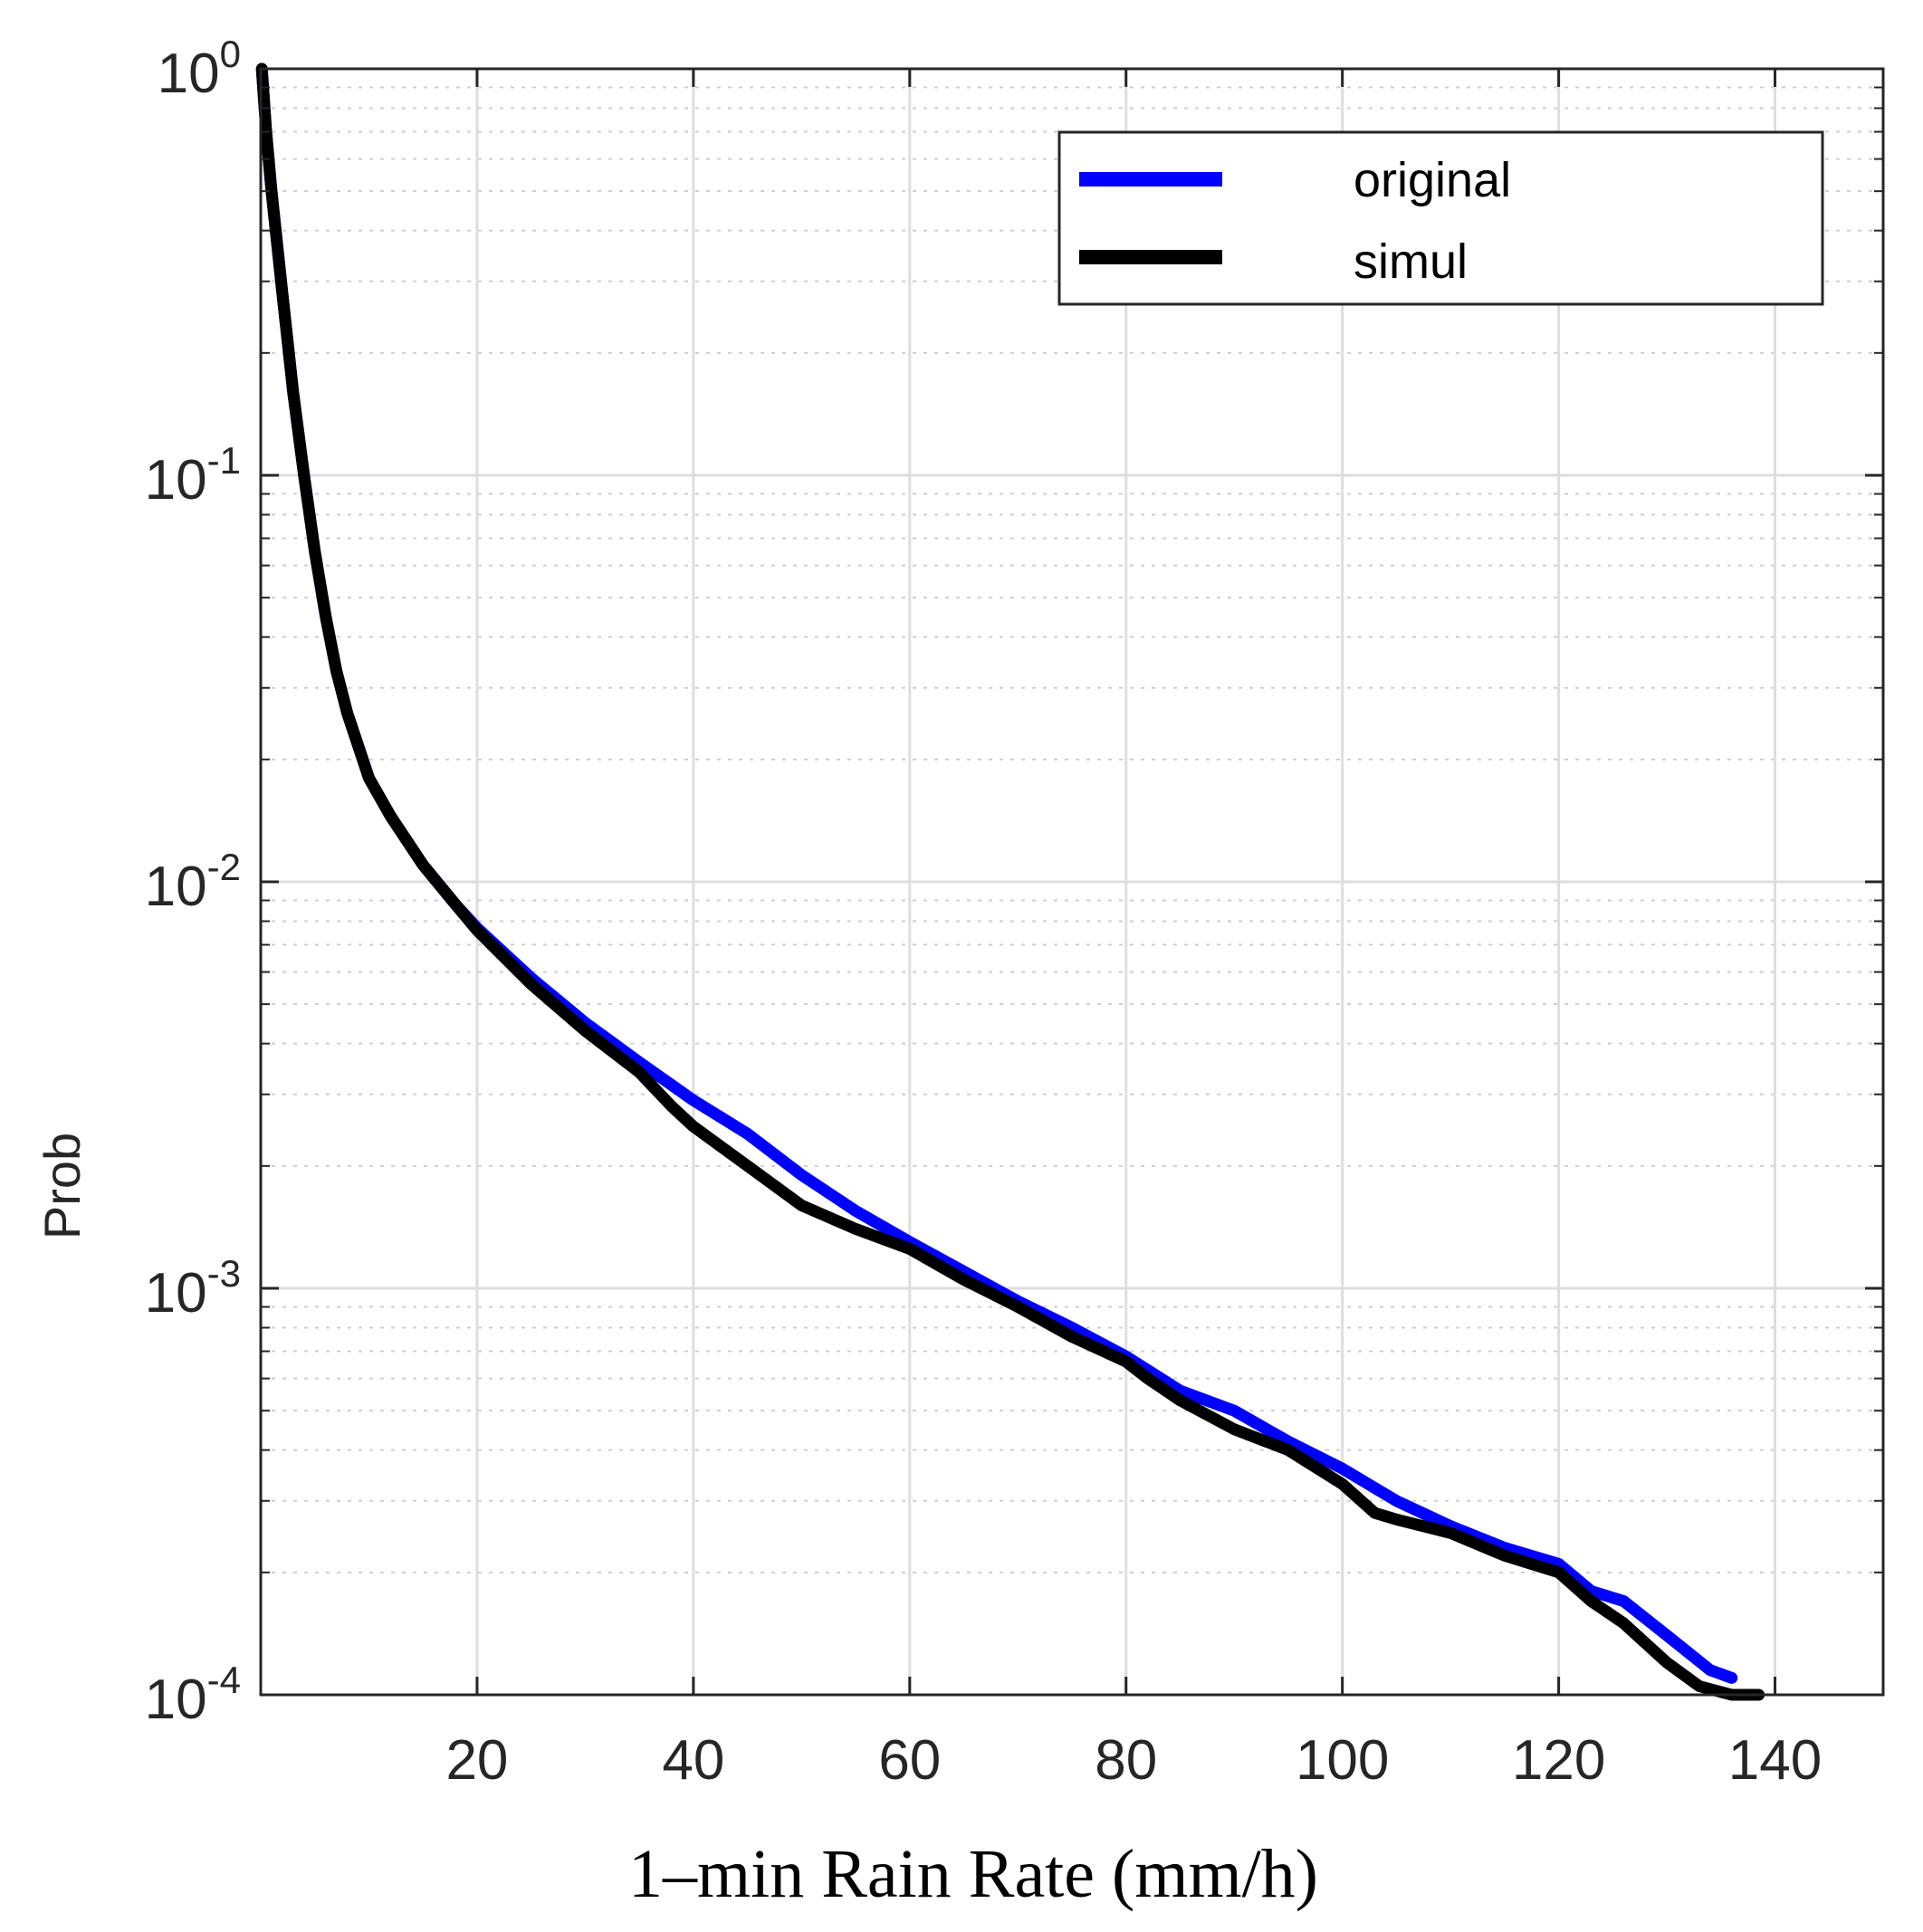 This screenshot has width=1923, height=1932. I want to click on x-tick-label: 20, so click(476, 1760).